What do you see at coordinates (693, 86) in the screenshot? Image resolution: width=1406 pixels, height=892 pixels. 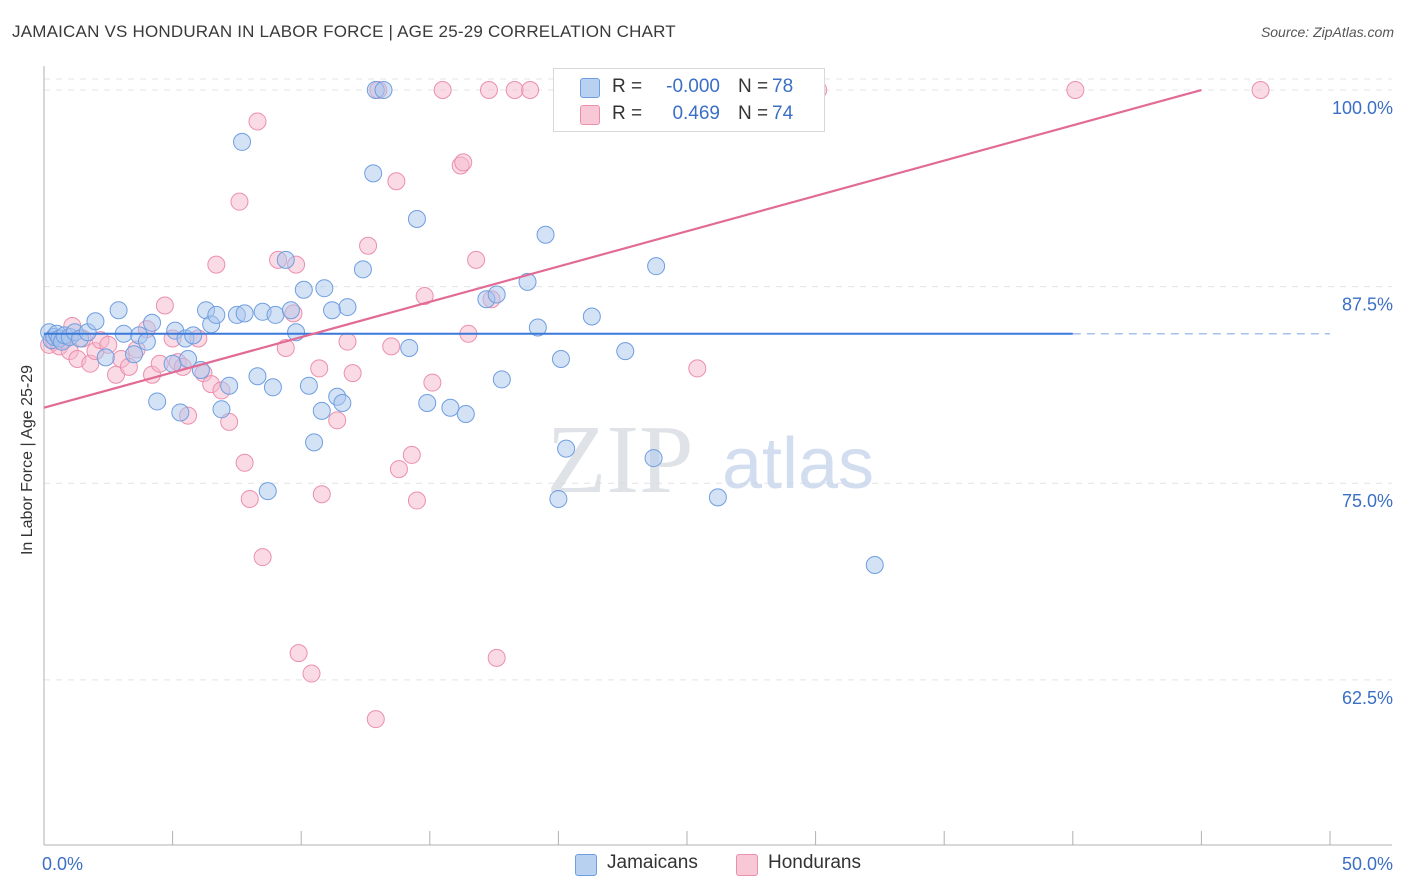 I see `legend-r-value: -0.000` at bounding box center [693, 86].